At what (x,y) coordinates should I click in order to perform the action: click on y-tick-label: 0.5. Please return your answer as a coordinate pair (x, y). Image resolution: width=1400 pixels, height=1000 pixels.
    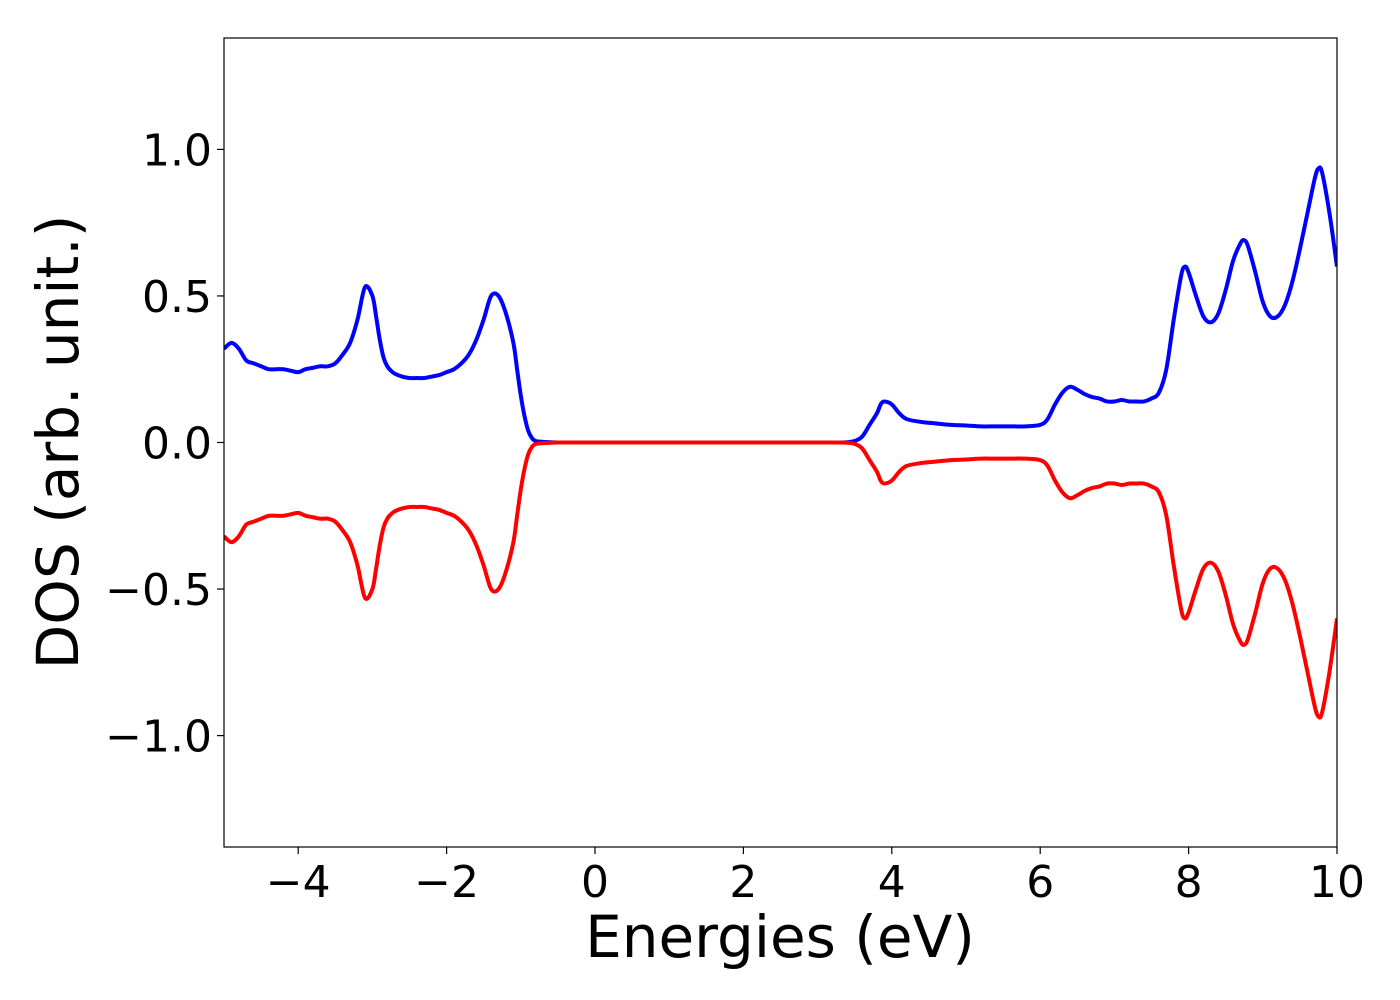
    Looking at the image, I should click on (177, 297).